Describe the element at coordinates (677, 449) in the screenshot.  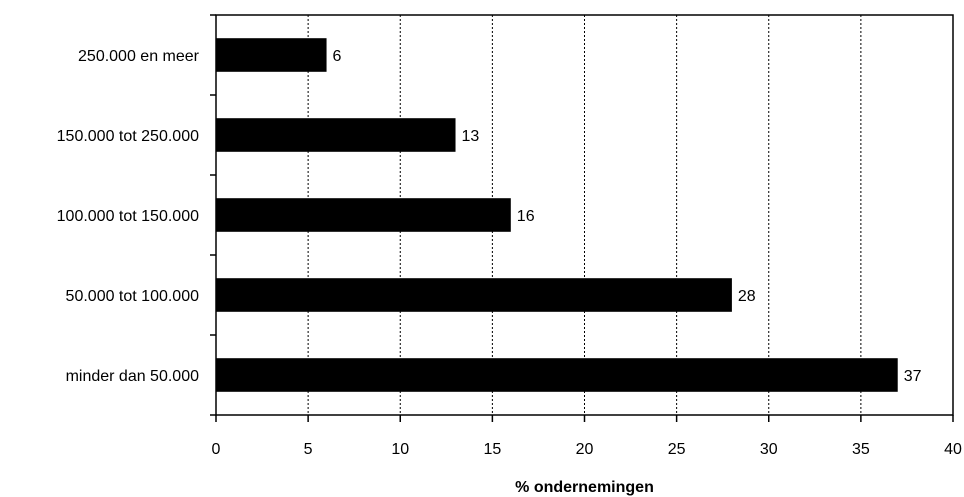
I see `x-tick-label: 25` at that location.